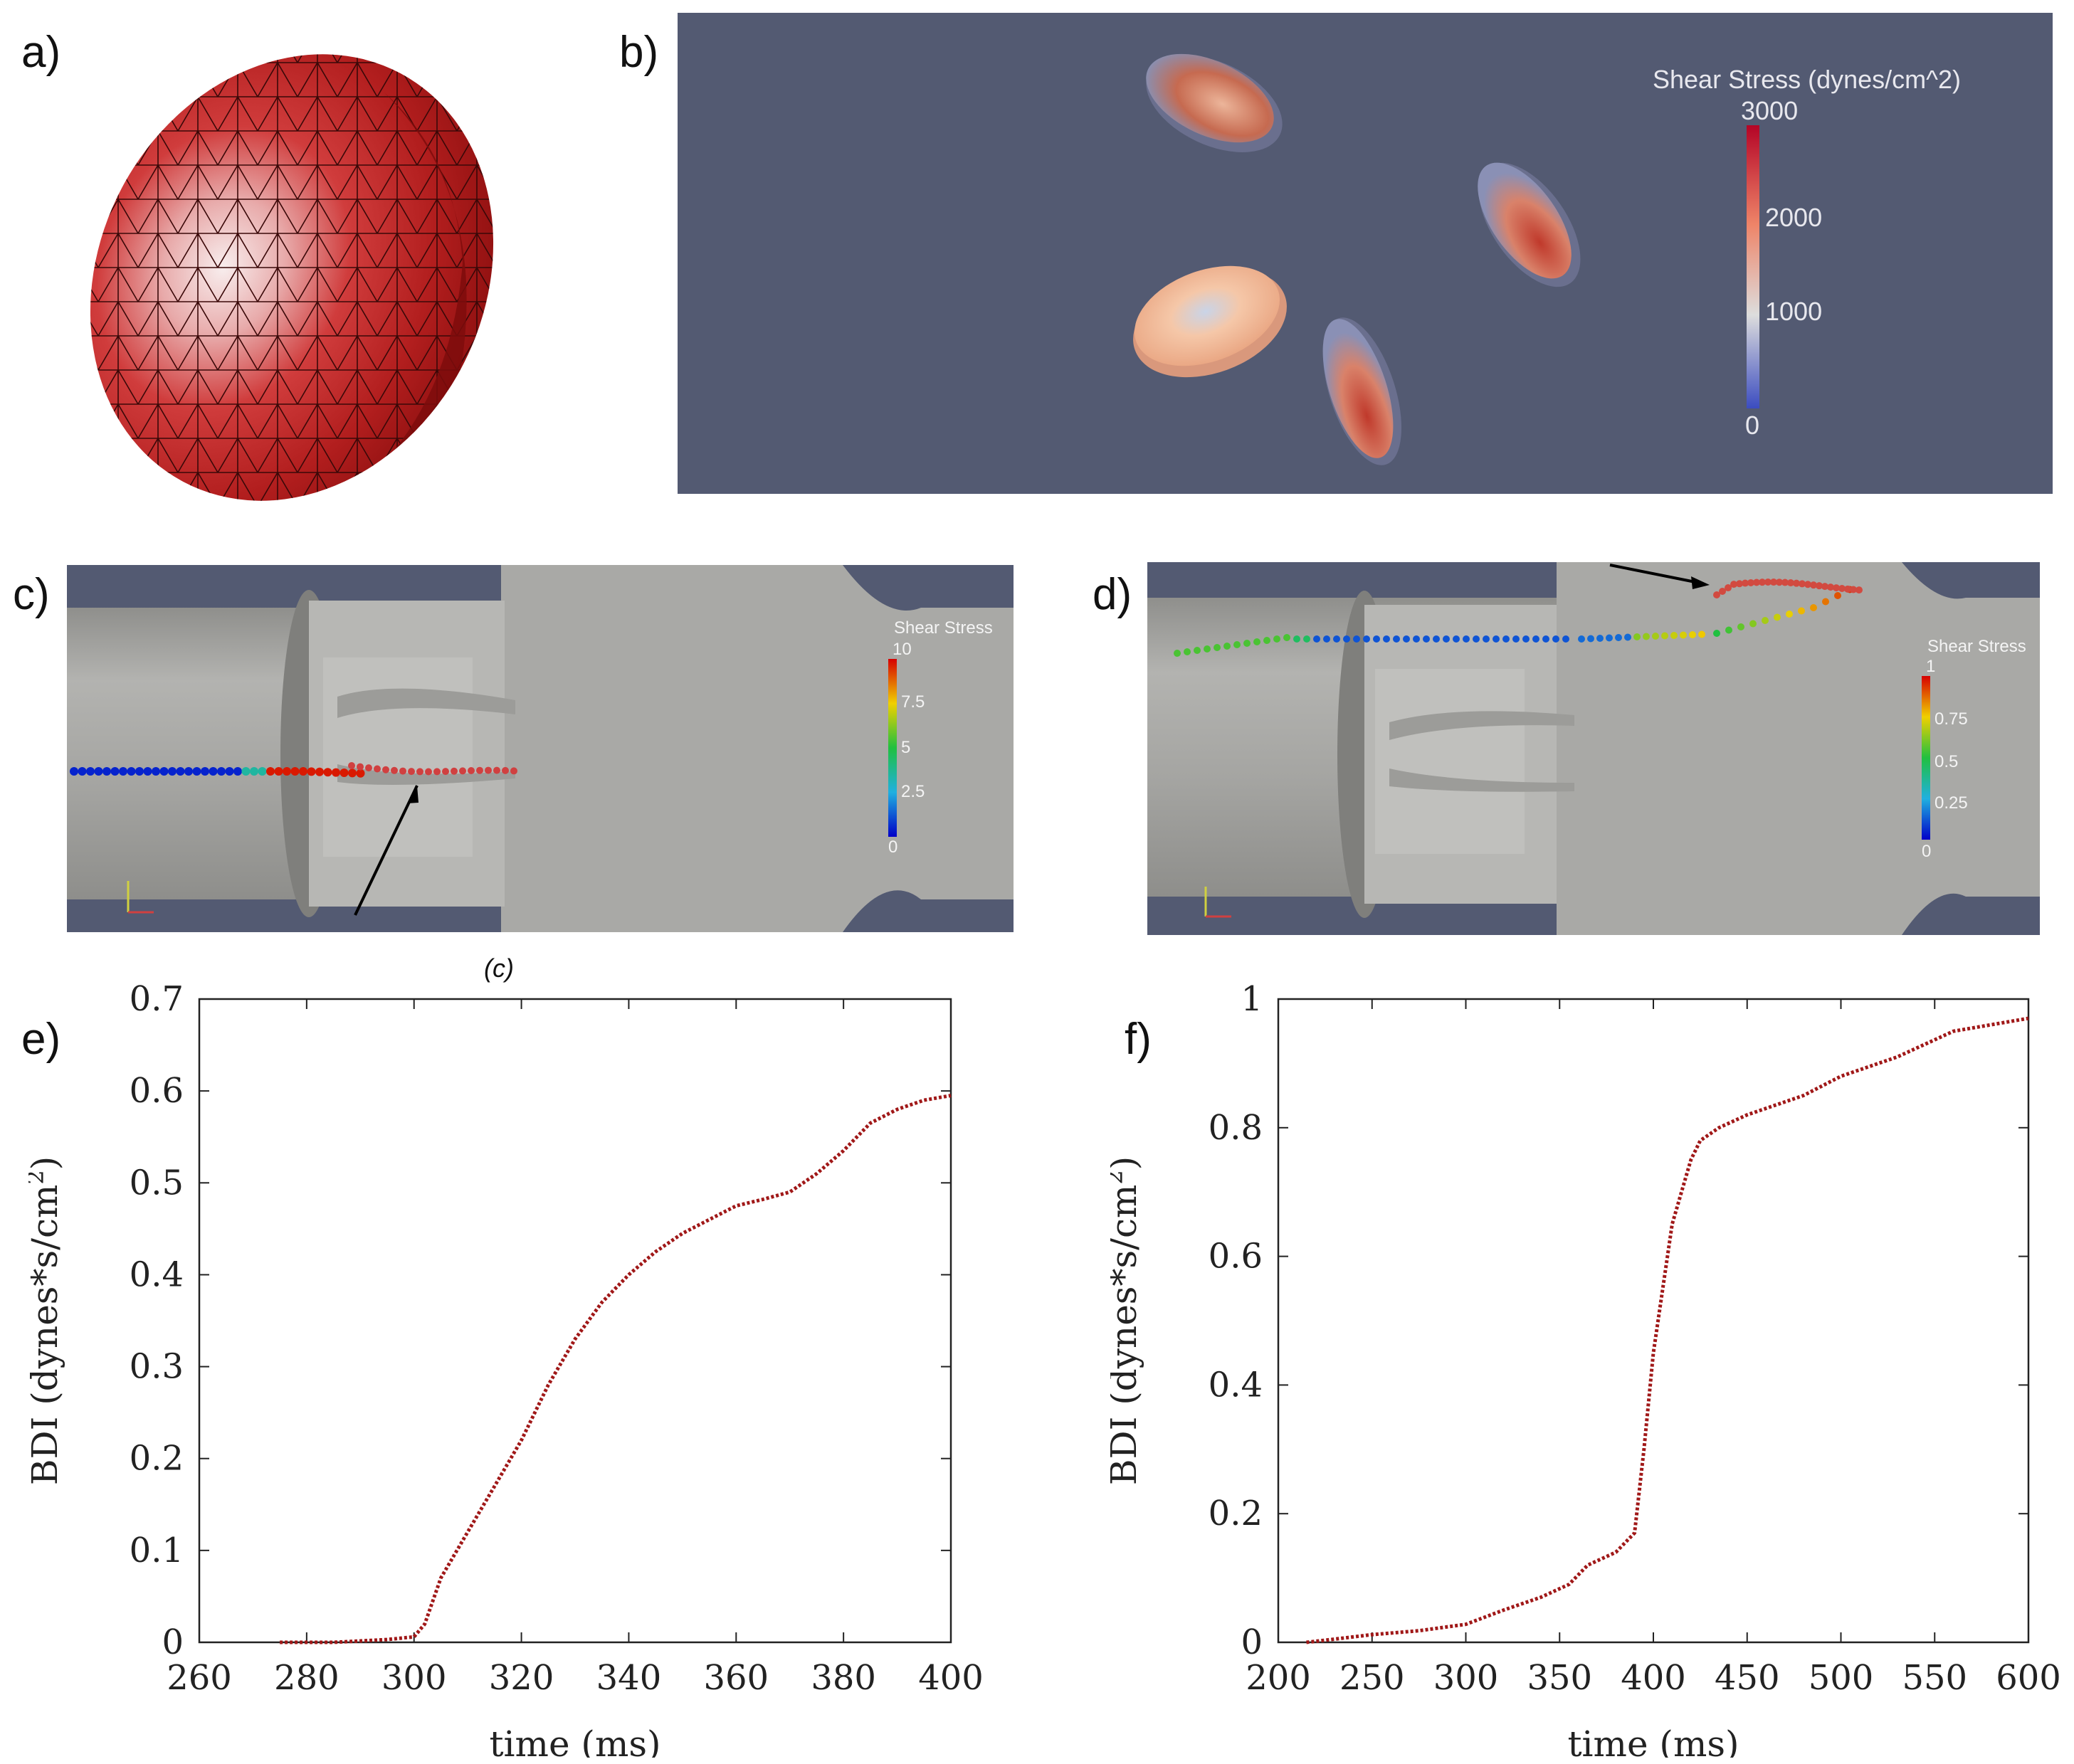 The image size is (2074, 1764). Describe the element at coordinates (844, 1678) in the screenshot. I see `x-tick-label: 380` at that location.